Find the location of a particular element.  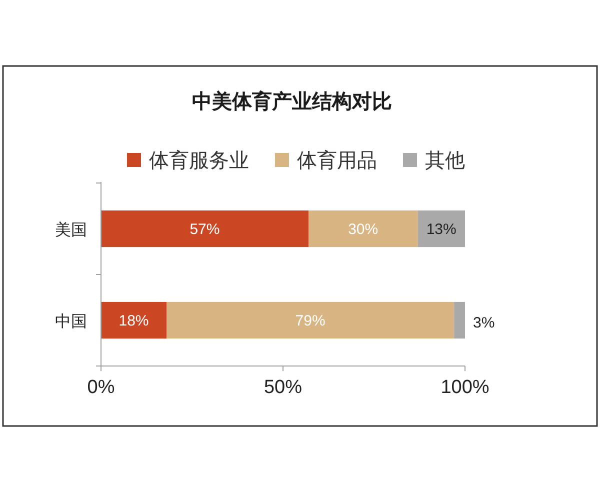

x-tick-label: 50% is located at coordinates (283, 387).